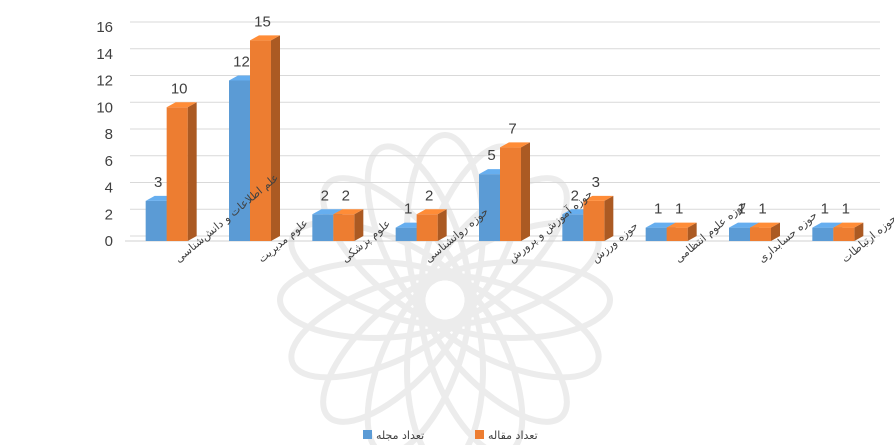 The width and height of the screenshot is (894, 445). I want to click on y-tick-label: 0, so click(109, 241).